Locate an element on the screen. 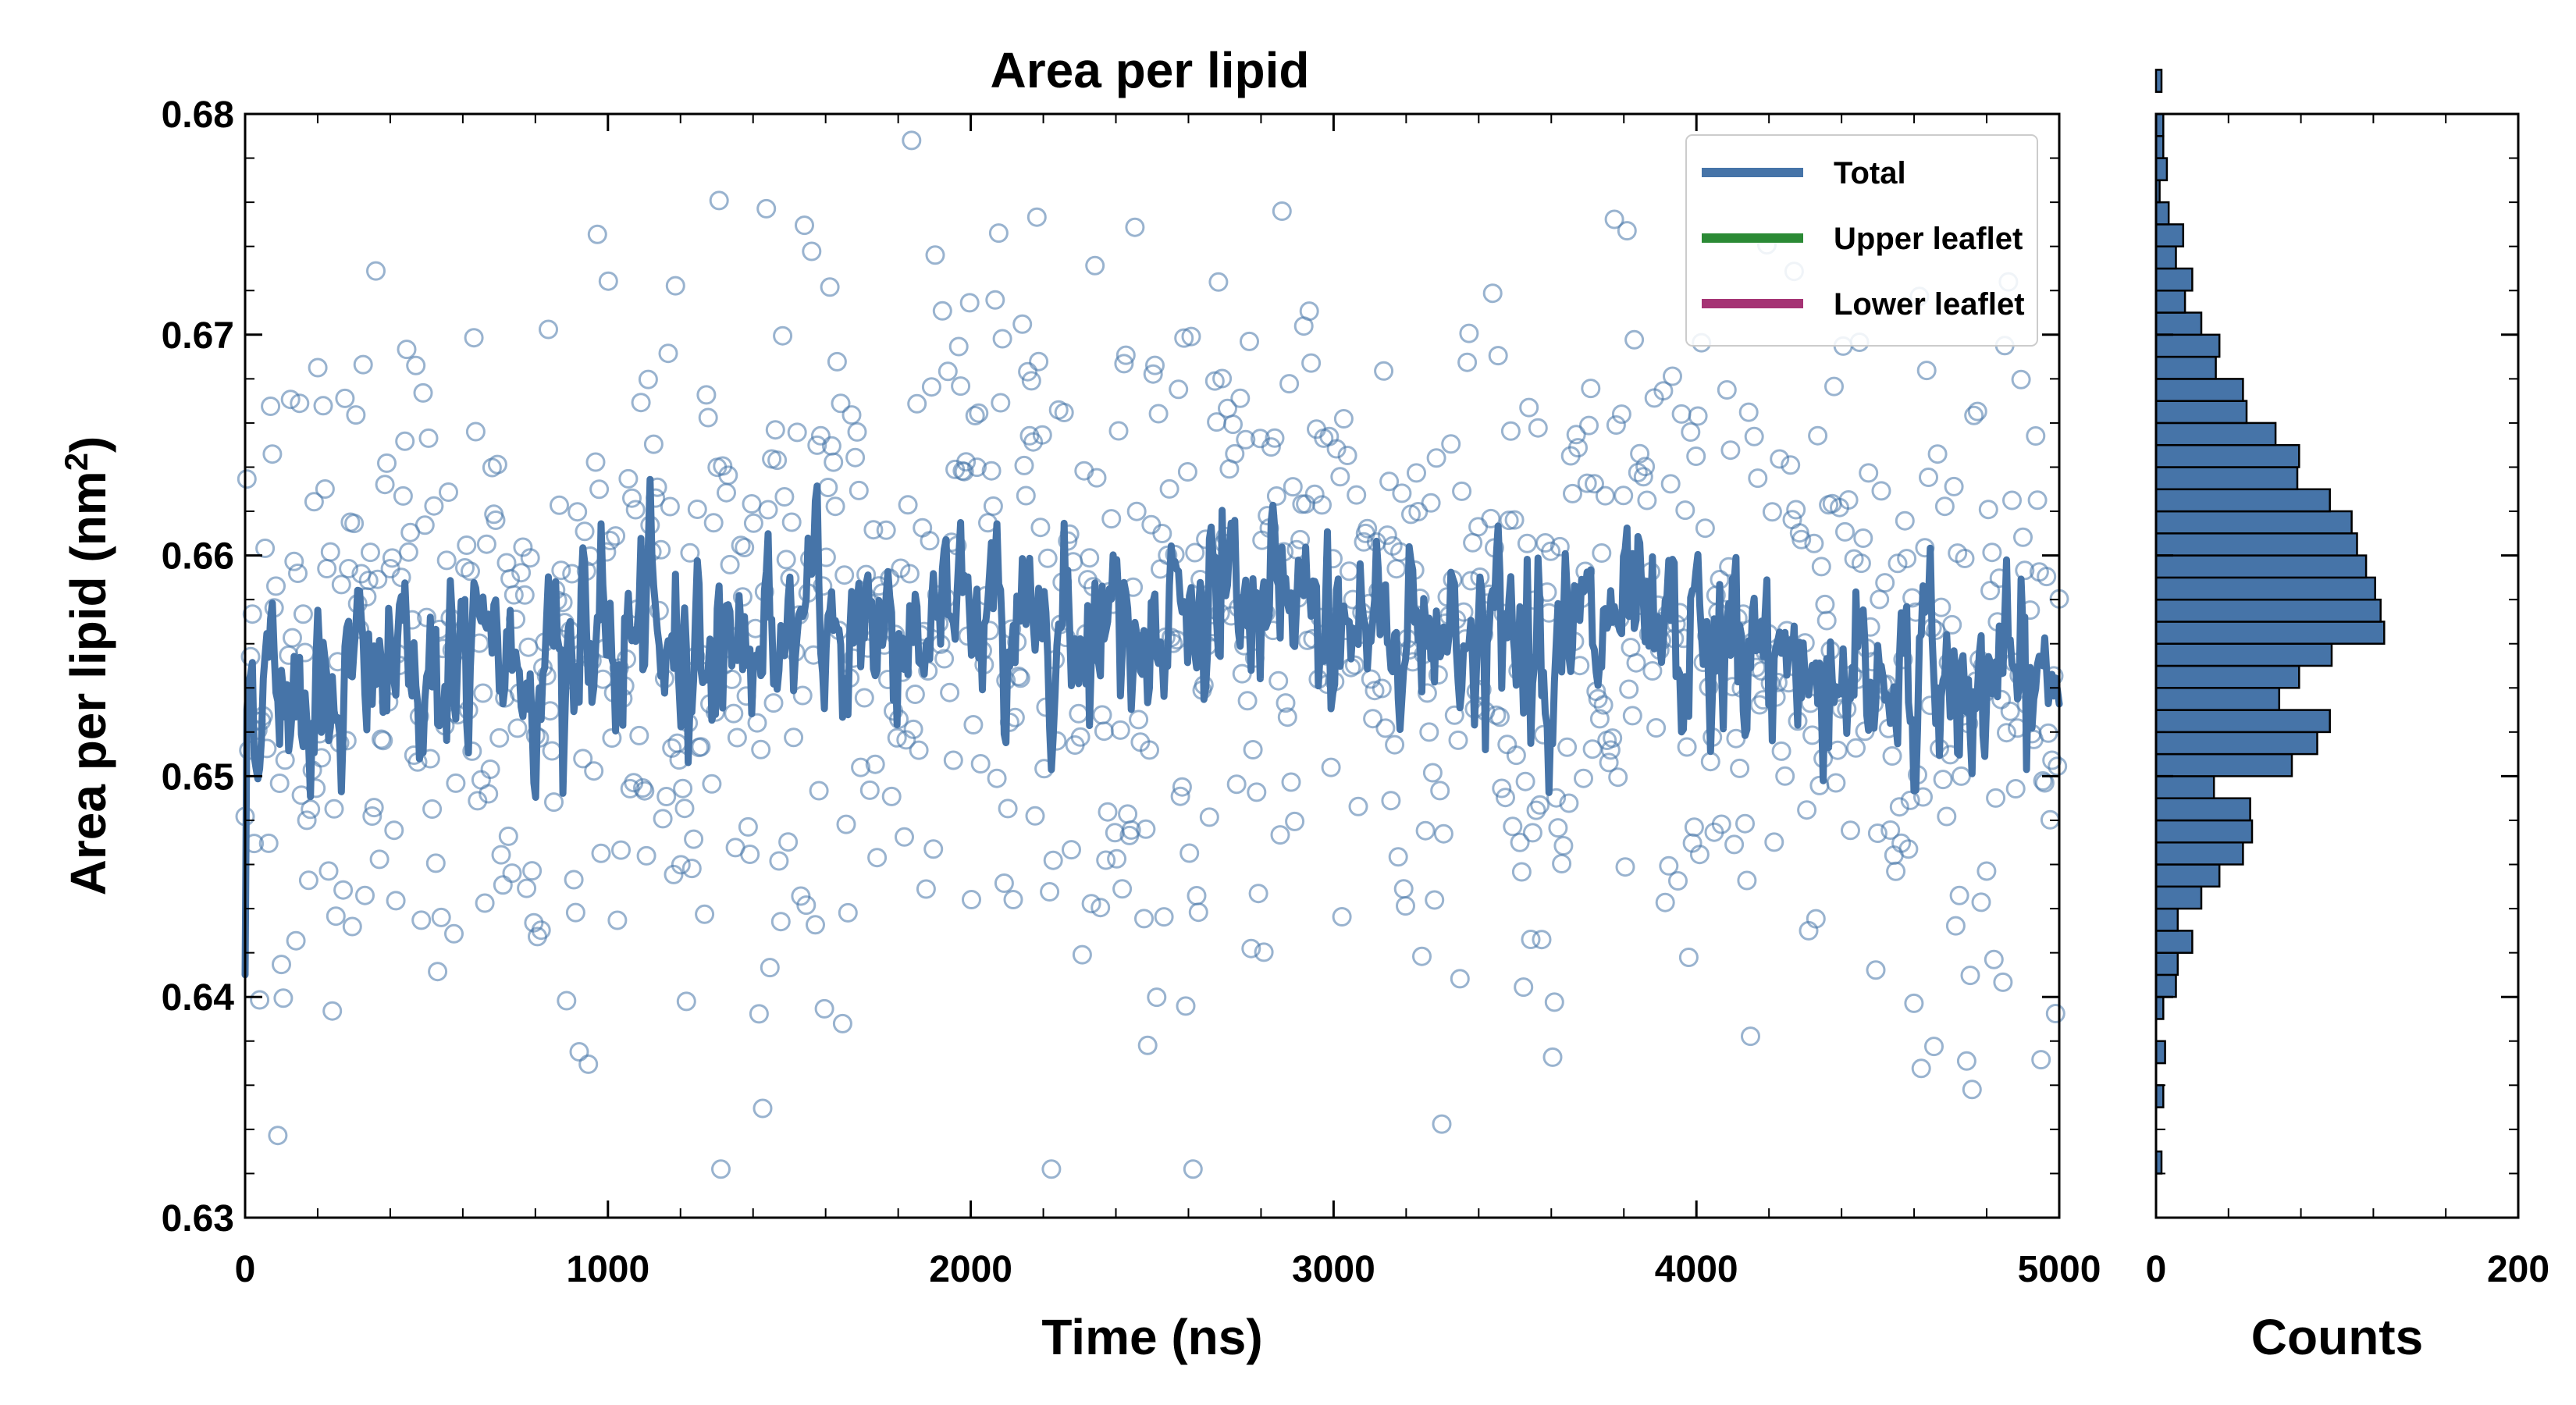  legend-label-lower-leaflet: Lower leaflet is located at coordinates (1929, 305).